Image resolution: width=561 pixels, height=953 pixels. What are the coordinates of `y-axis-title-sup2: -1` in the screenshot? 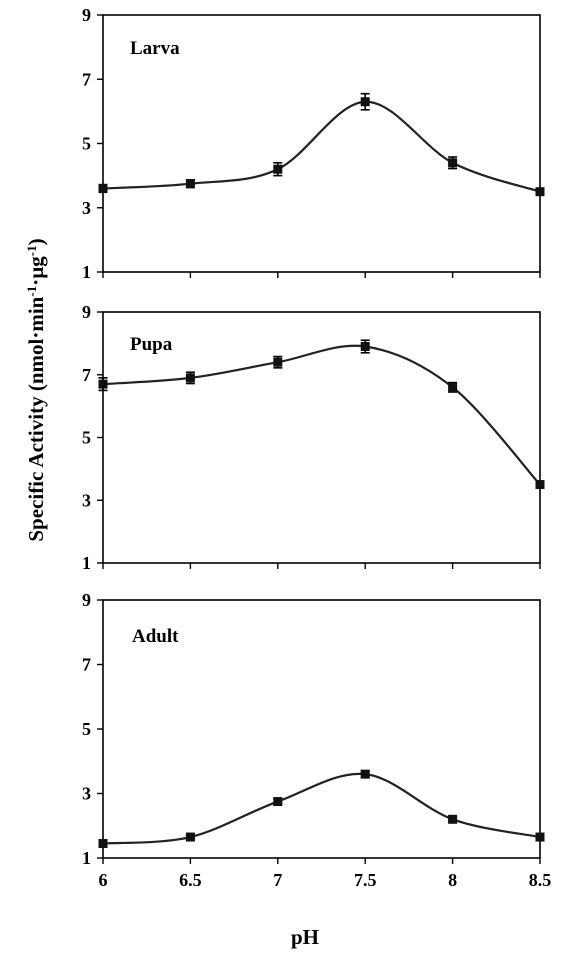 It's located at (31, 250).